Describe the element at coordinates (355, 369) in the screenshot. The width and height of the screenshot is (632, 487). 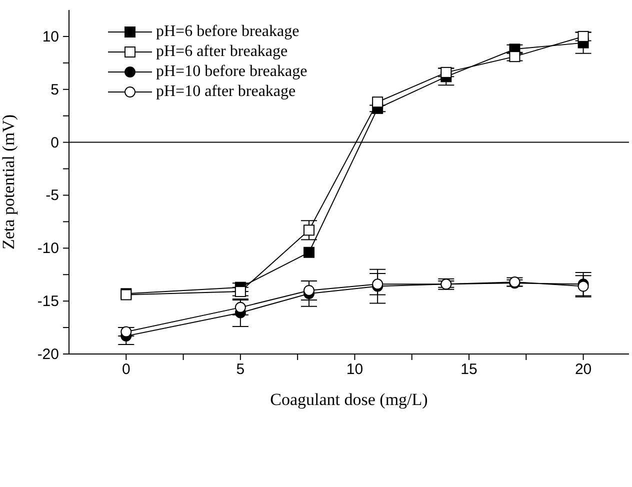
I see `x-tick-label: 10` at that location.